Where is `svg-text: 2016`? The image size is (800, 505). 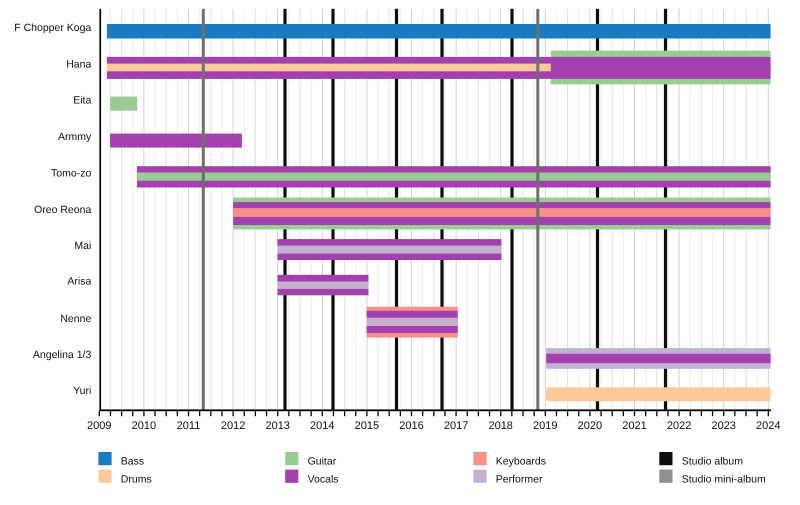 svg-text: 2016 is located at coordinates (411, 426).